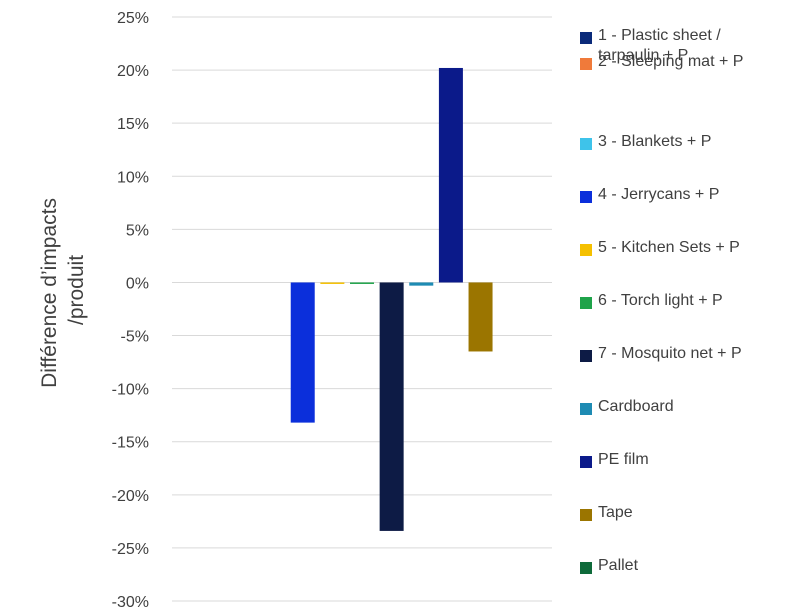  What do you see at coordinates (636, 406) in the screenshot?
I see `legend-label: Cardboard` at bounding box center [636, 406].